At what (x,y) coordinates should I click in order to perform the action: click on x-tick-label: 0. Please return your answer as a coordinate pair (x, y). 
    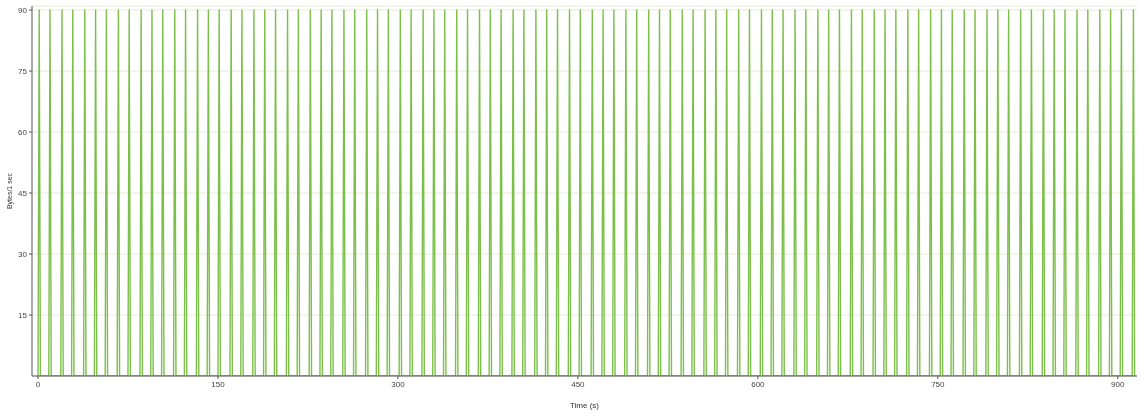
    Looking at the image, I should click on (38, 384).